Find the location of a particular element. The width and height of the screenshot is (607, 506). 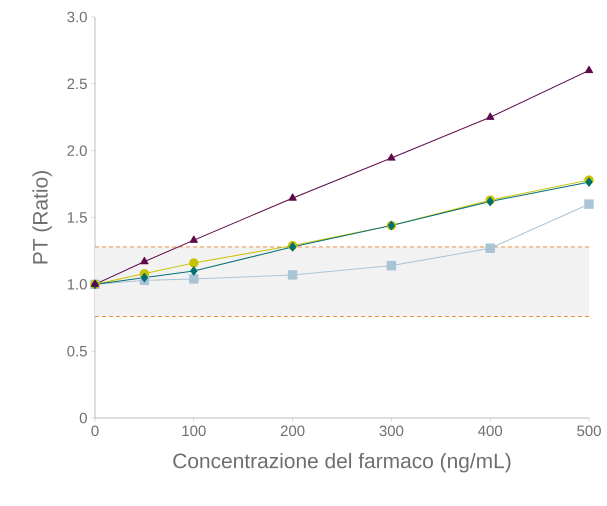

y-tick-label: 0 is located at coordinates (83, 418).